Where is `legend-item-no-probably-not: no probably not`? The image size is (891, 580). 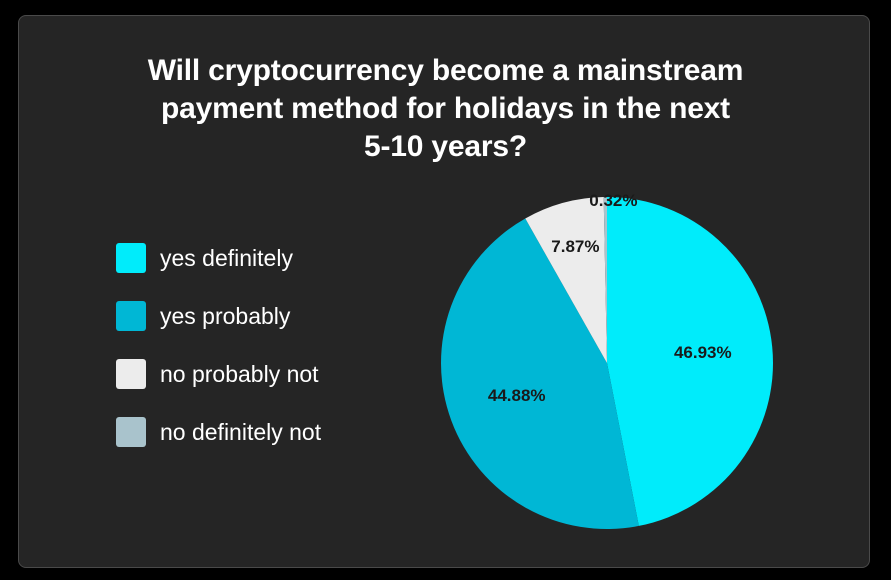
legend-item-no-probably-not: no probably not is located at coordinates (218, 374).